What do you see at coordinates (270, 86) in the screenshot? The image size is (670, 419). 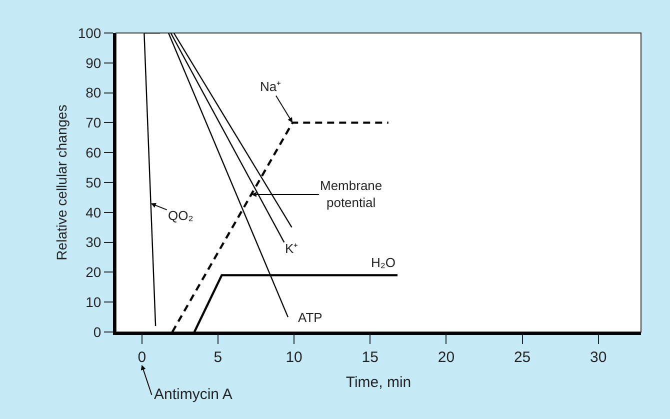 I see `annotation: Na⁺` at bounding box center [270, 86].